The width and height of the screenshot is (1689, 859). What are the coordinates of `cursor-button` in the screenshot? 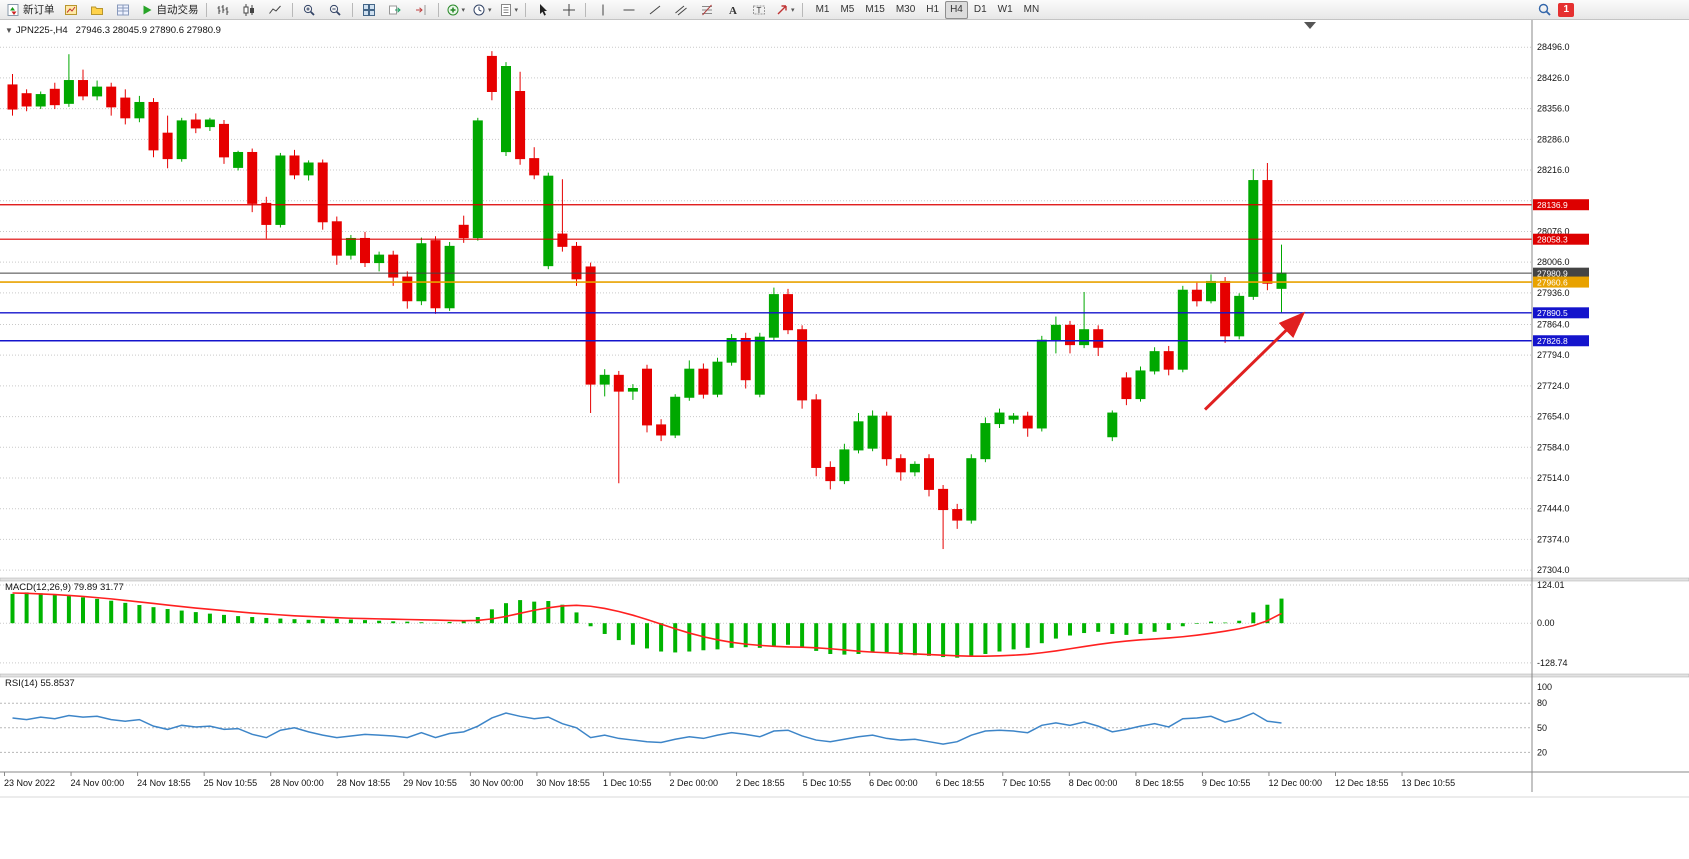 It's located at (542, 9).